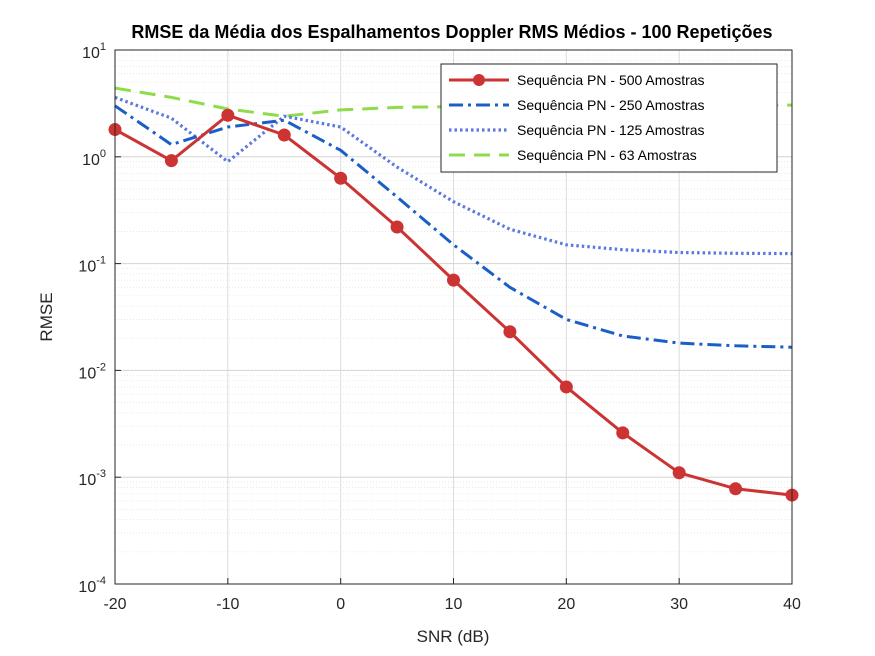 Image resolution: width=875 pixels, height=656 pixels. I want to click on y-tick-label: 10⁻², so click(92, 371).